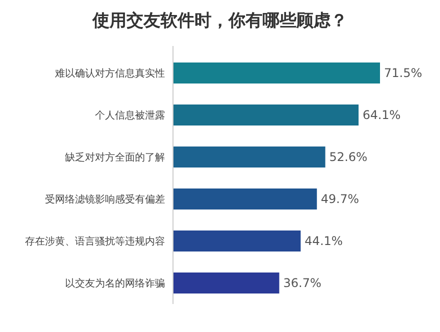  What do you see at coordinates (110, 74) in the screenshot?
I see `y-tick-label: 难以确认对方信息真实性` at bounding box center [110, 74].